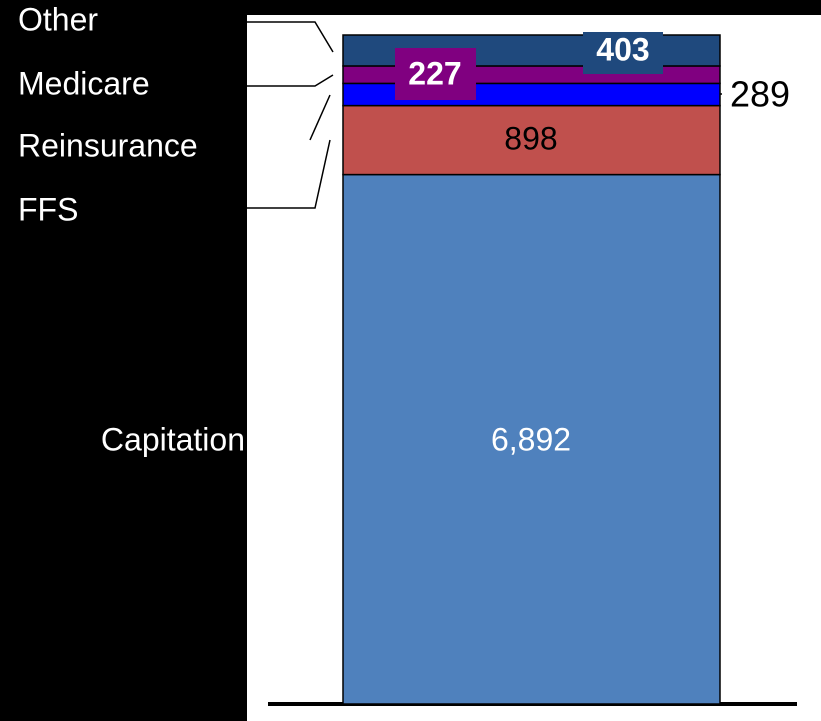 The height and width of the screenshot is (721, 821). I want to click on value-label: 289, so click(760, 94).